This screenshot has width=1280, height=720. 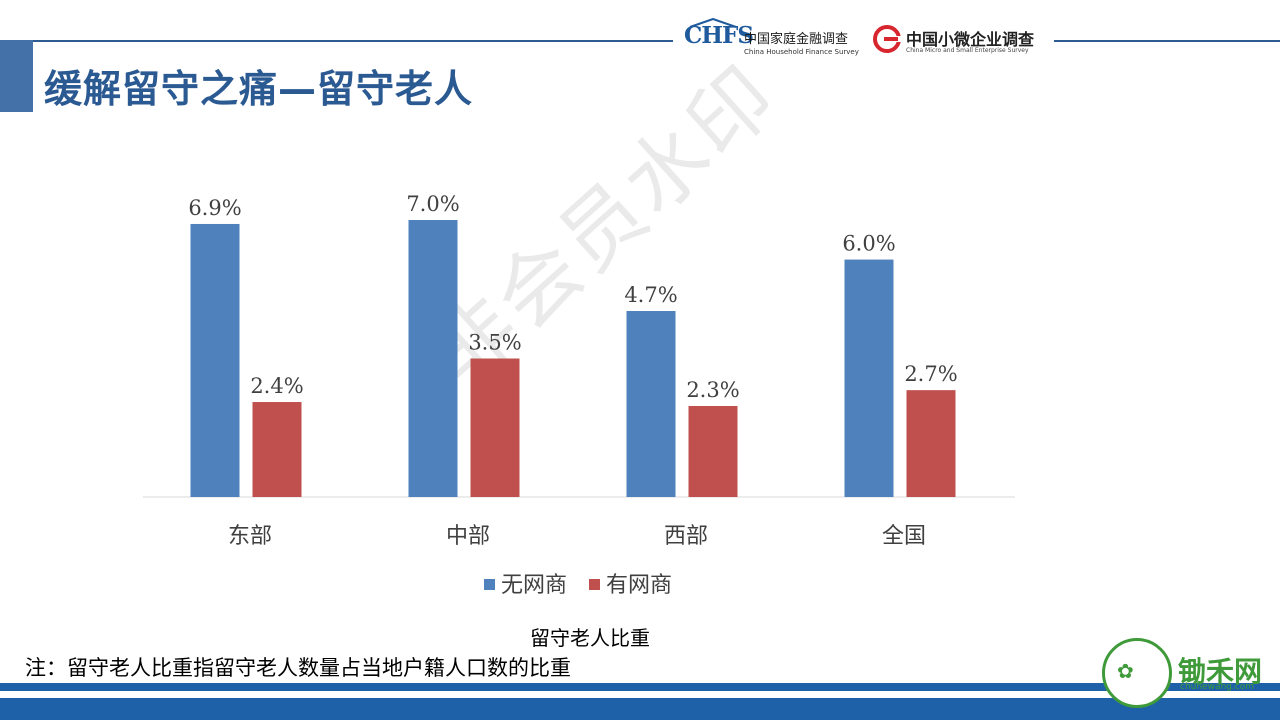 What do you see at coordinates (353, 41) in the screenshot?
I see `header-rule-left` at bounding box center [353, 41].